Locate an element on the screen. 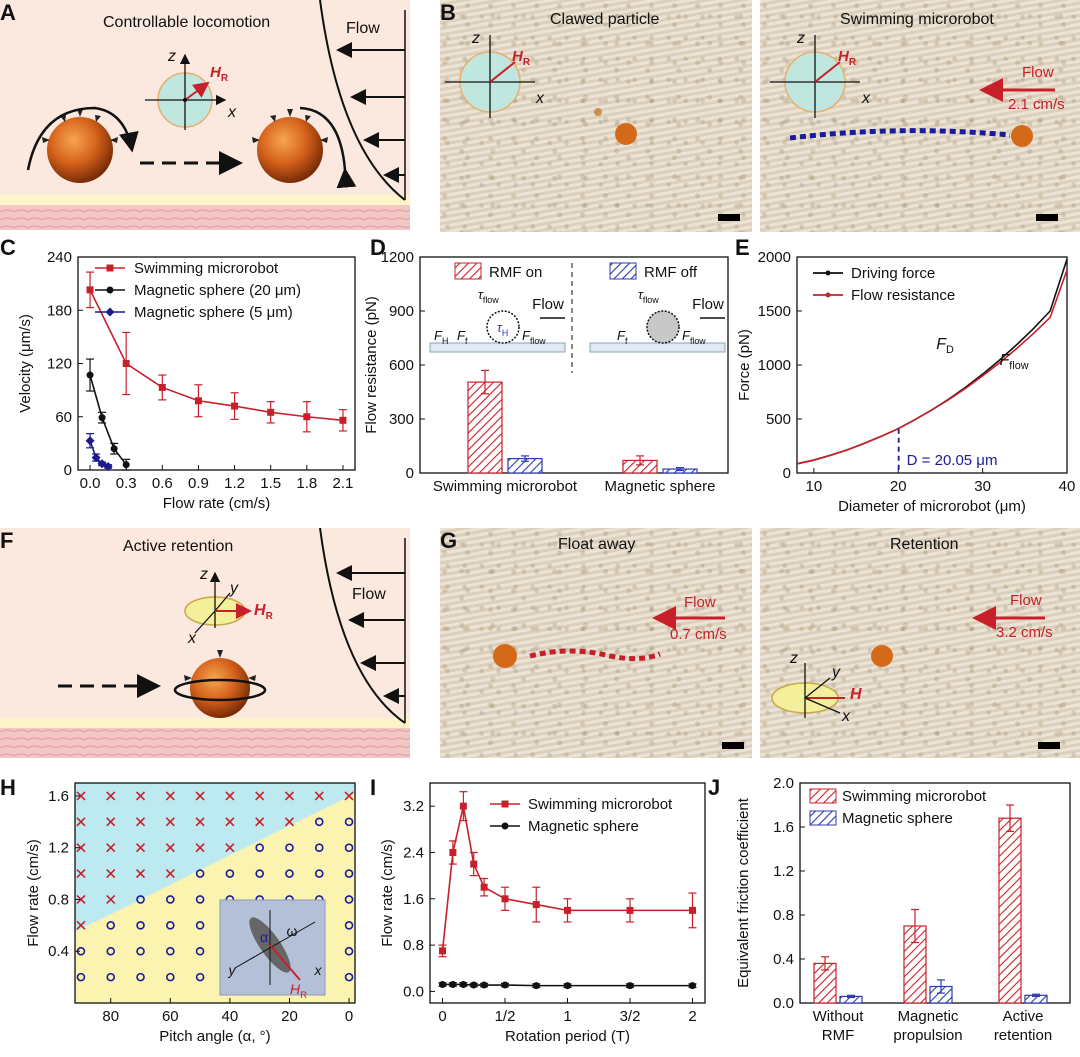  y-tick-label: 600 is located at coordinates (401, 365).